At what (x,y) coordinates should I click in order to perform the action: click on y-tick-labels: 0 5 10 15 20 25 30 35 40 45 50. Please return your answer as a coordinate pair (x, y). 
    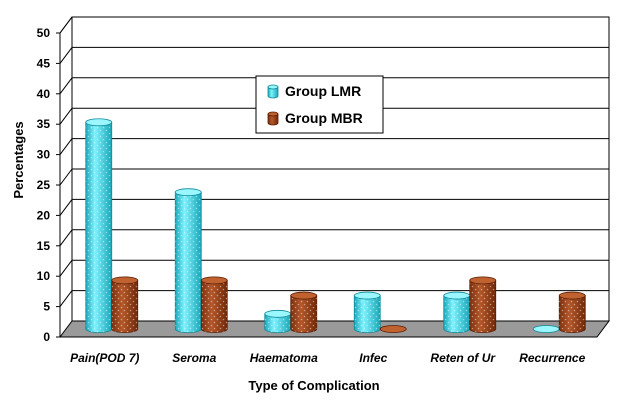
    Looking at the image, I should click on (48, 185).